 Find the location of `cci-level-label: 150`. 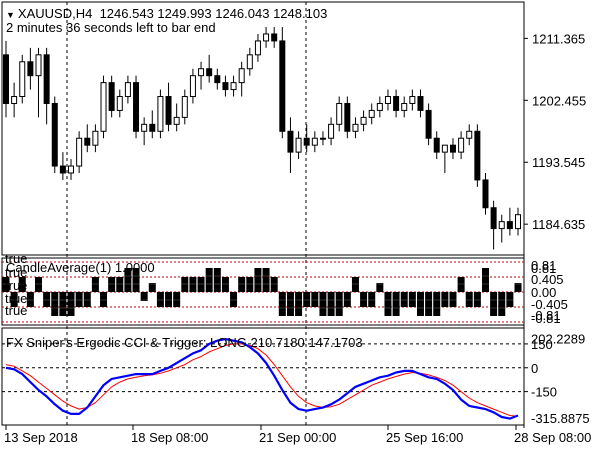

cci-level-label: 150 is located at coordinates (542, 344).